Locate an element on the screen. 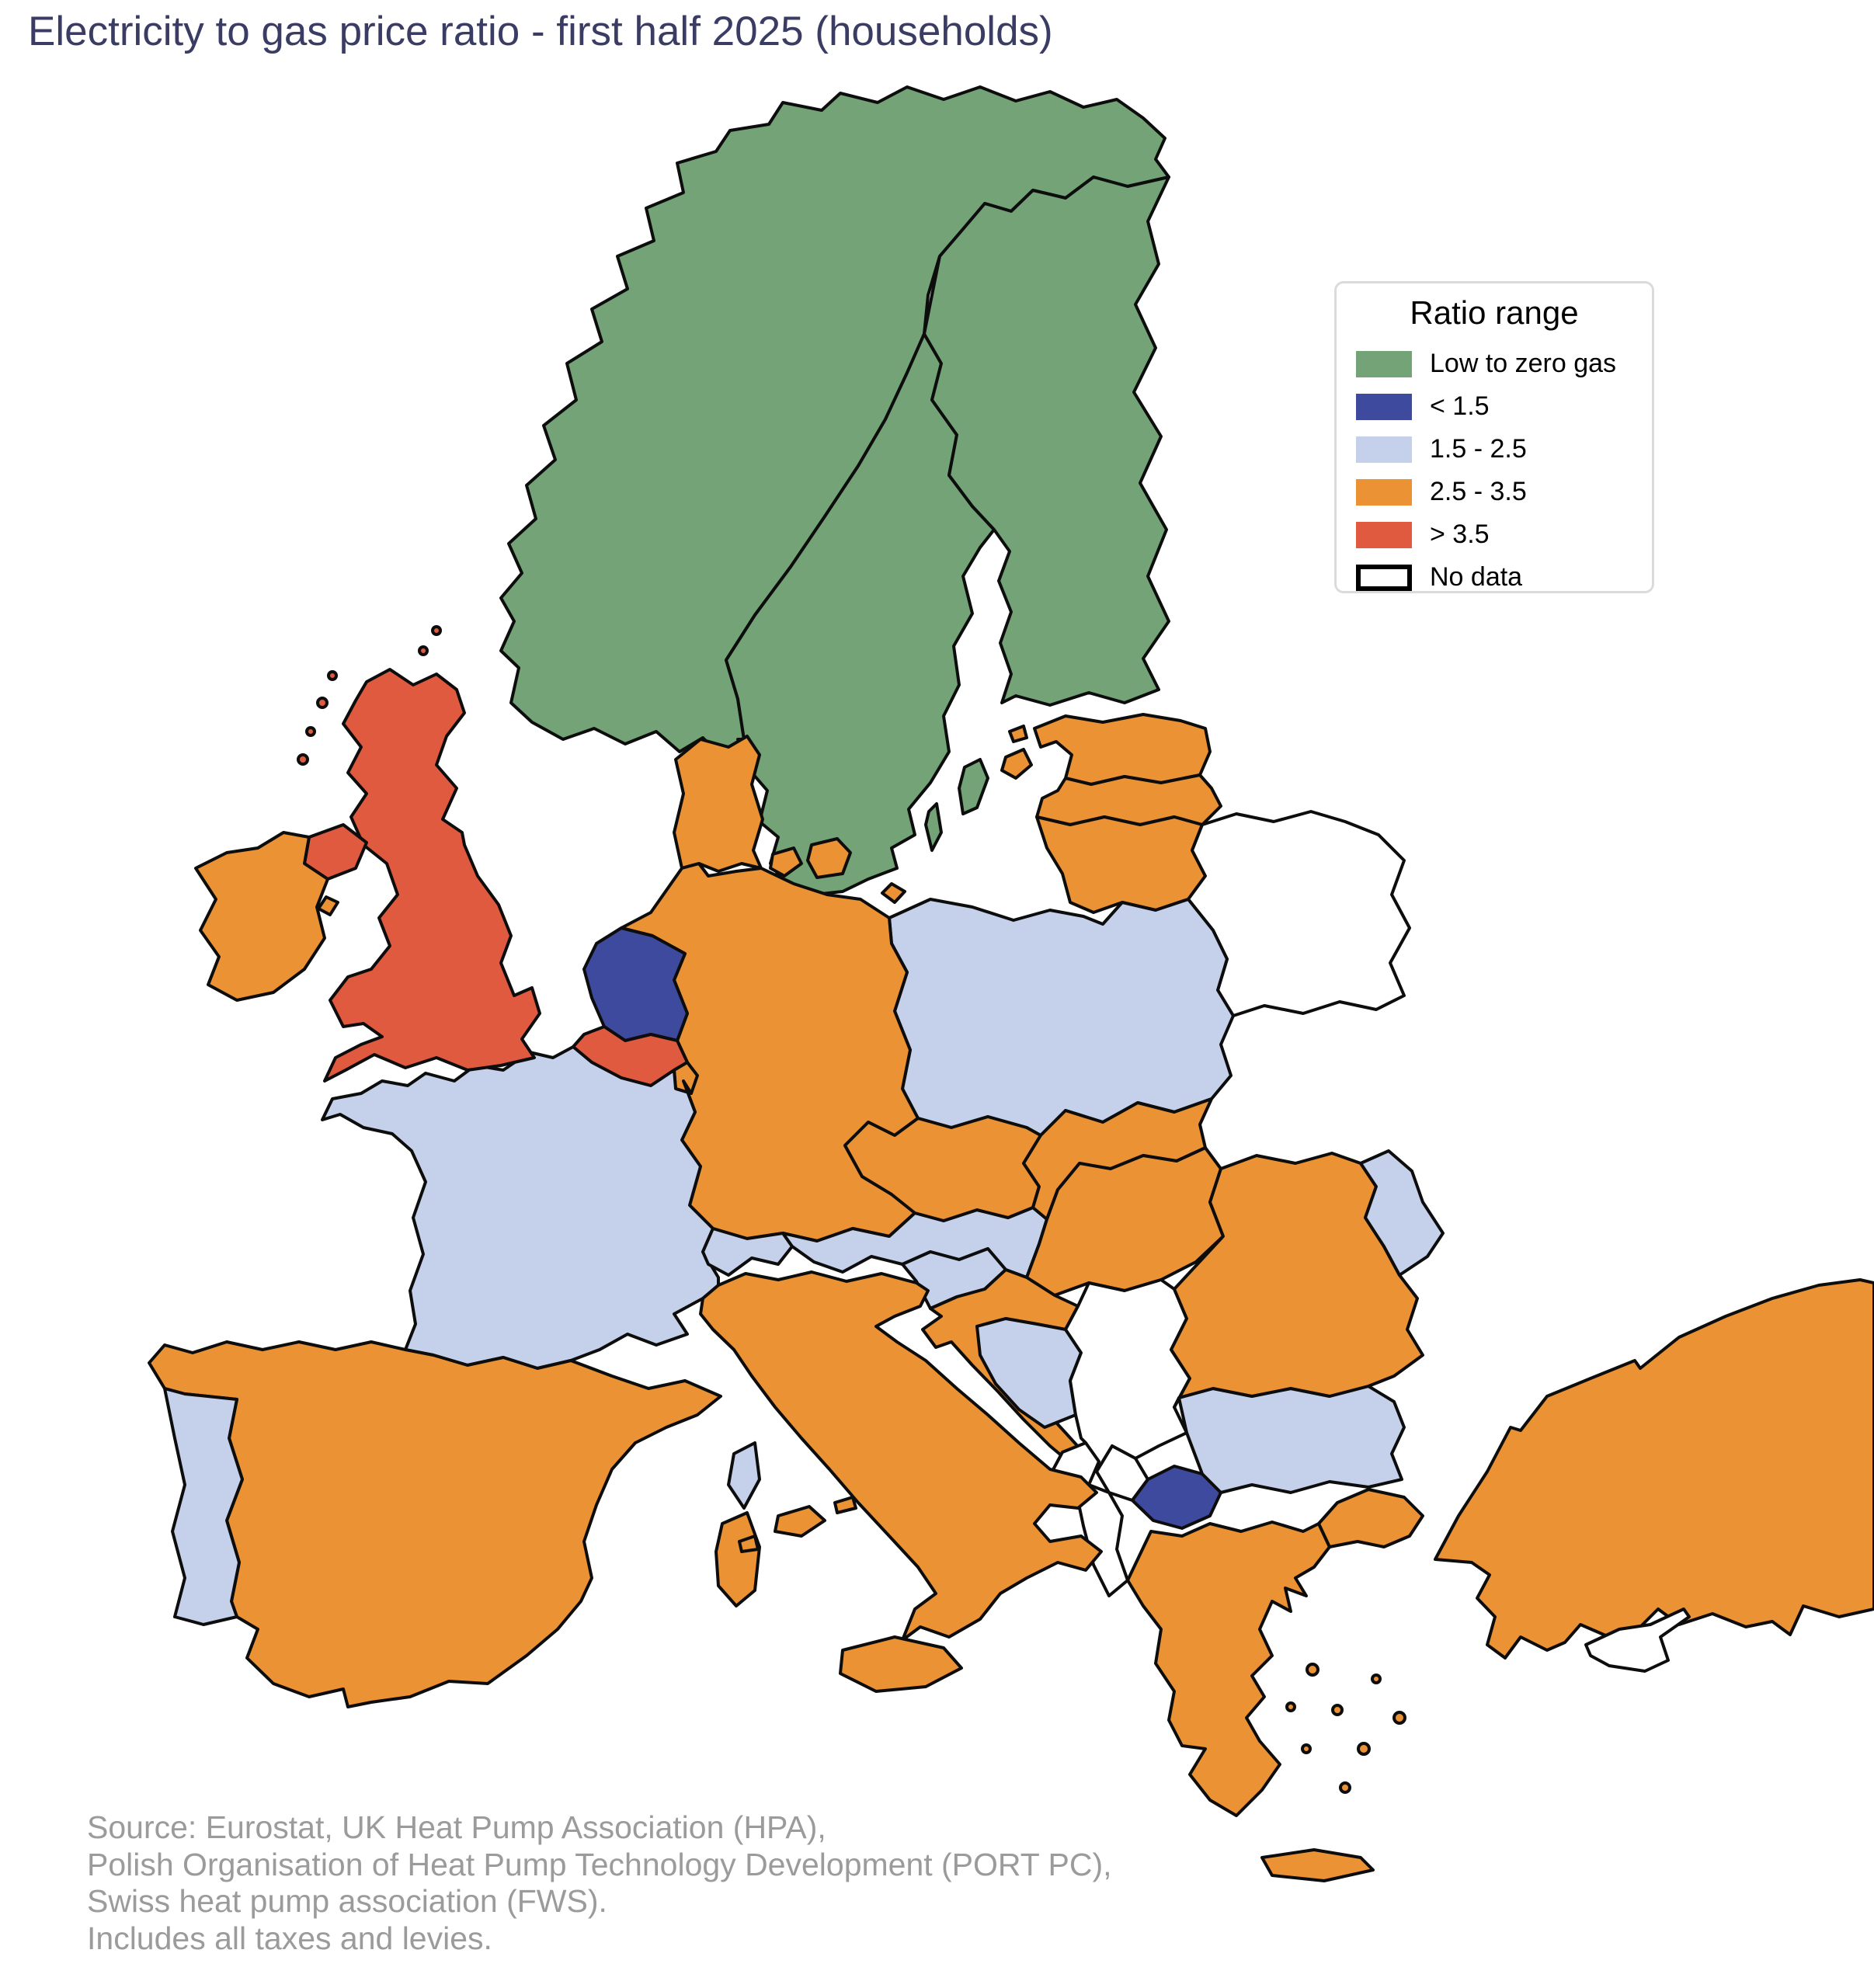 This screenshot has width=1874, height=1988. corsica-island is located at coordinates (744, 1475).